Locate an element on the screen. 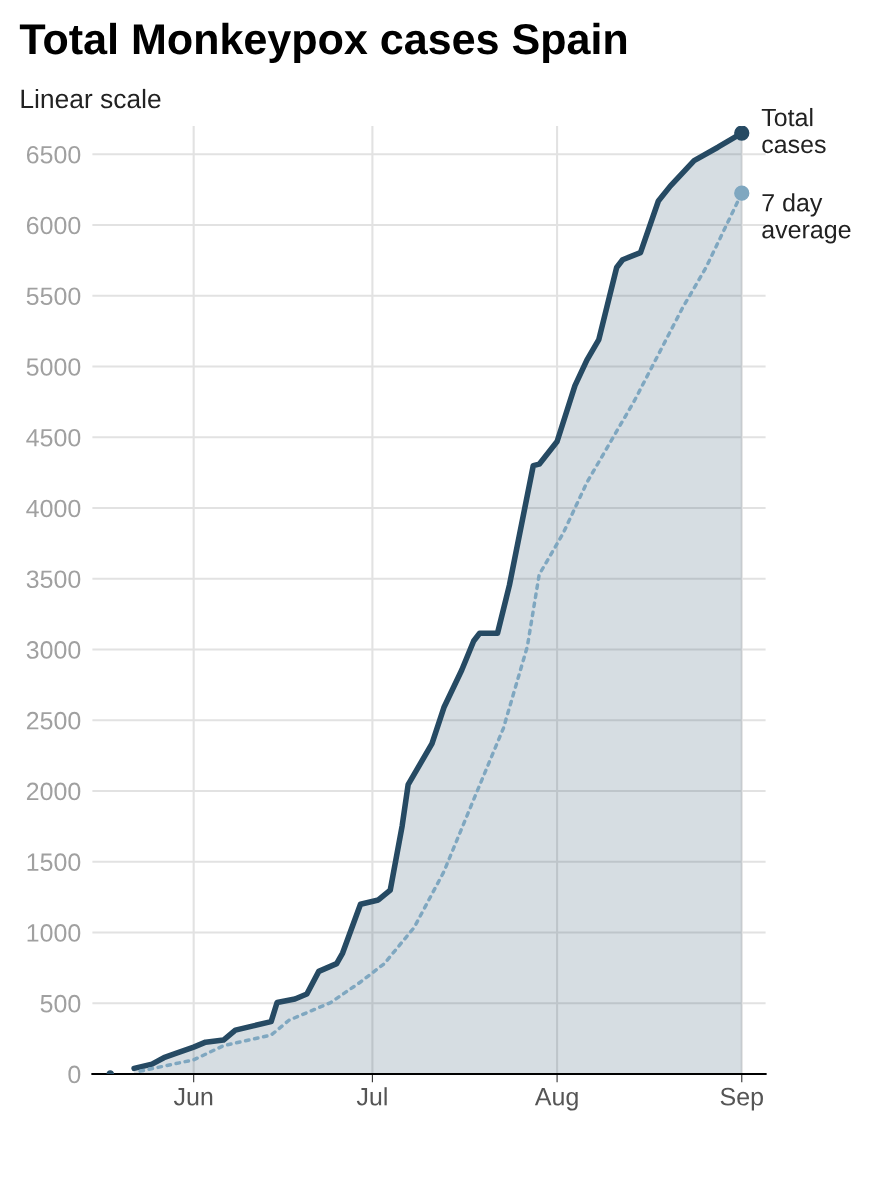  series-label: Total cases is located at coordinates (793, 130).